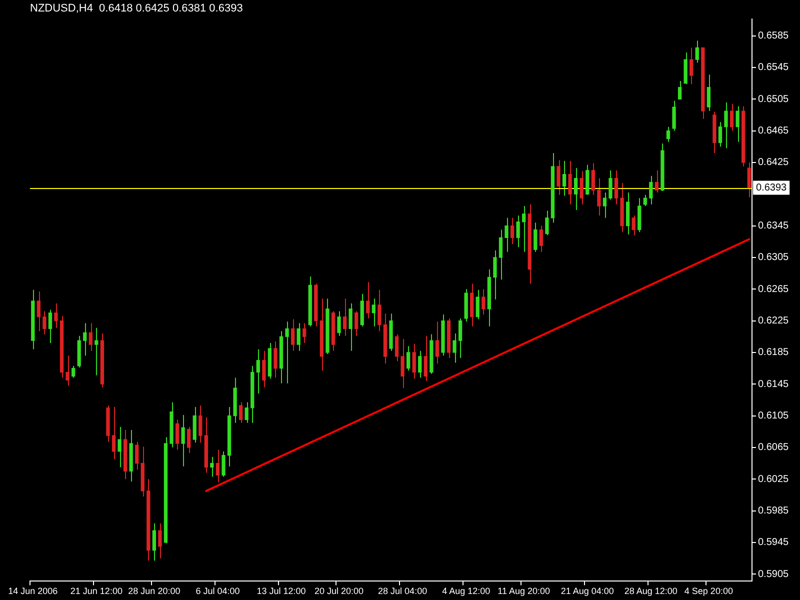  Describe the element at coordinates (774, 542) in the screenshot. I see `y-tick-label: 0.5945` at that location.